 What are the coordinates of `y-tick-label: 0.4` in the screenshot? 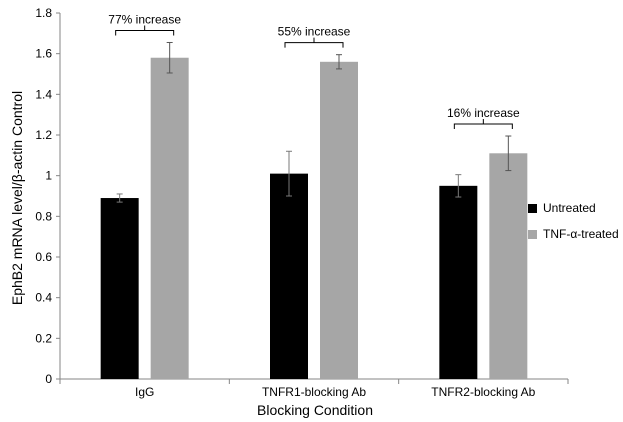 It's located at (43, 298).